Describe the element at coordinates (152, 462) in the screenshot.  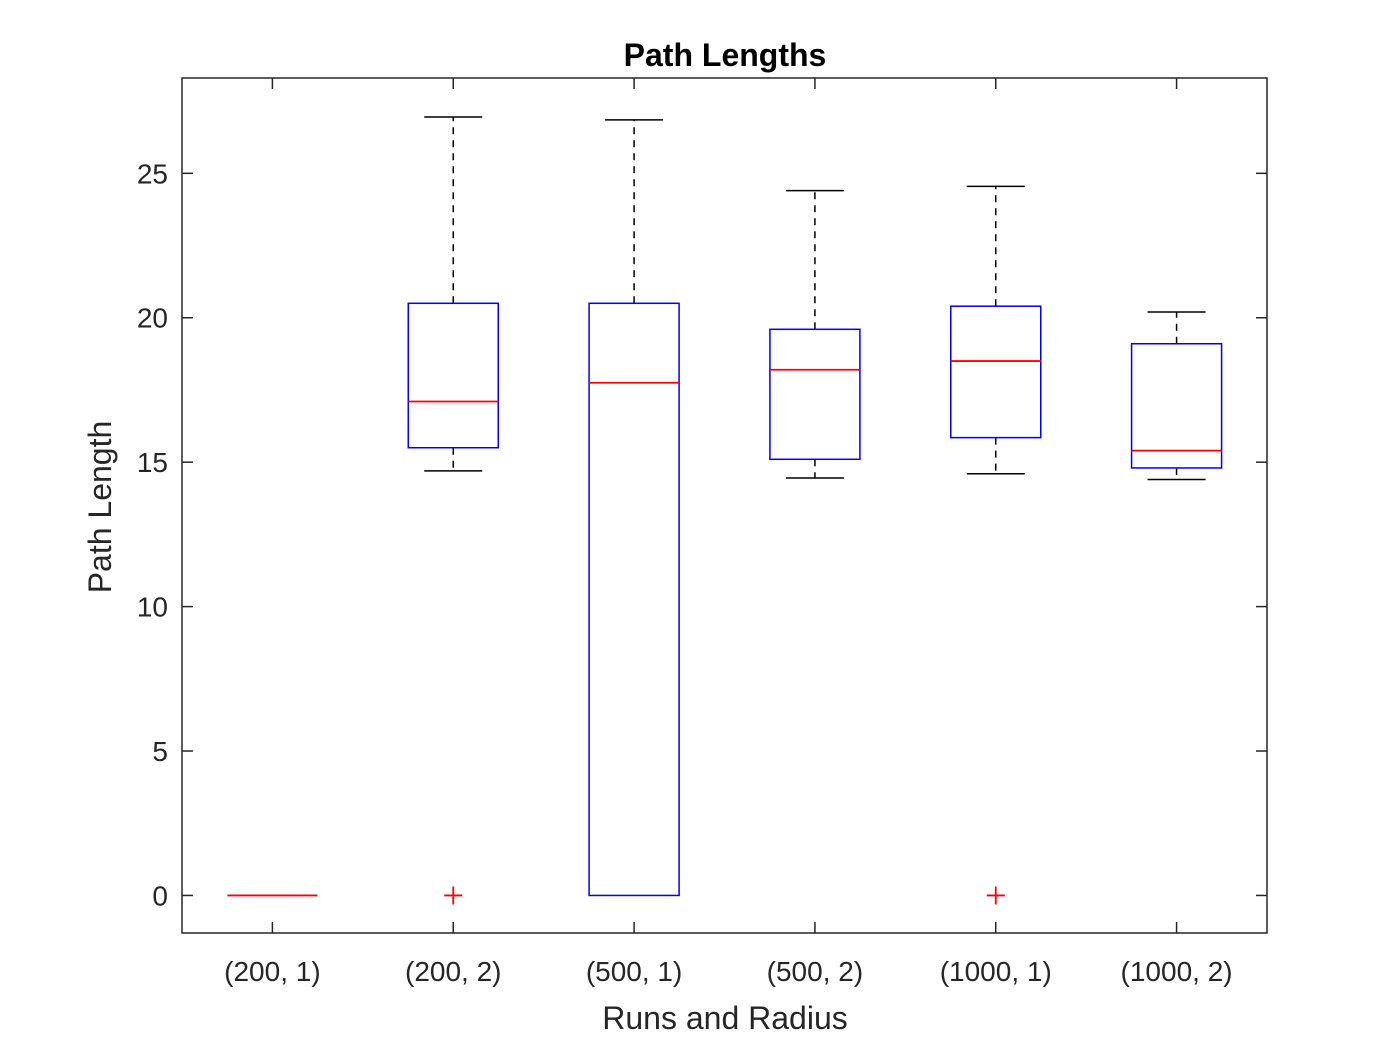
I see `y-tick-label: 15` at that location.